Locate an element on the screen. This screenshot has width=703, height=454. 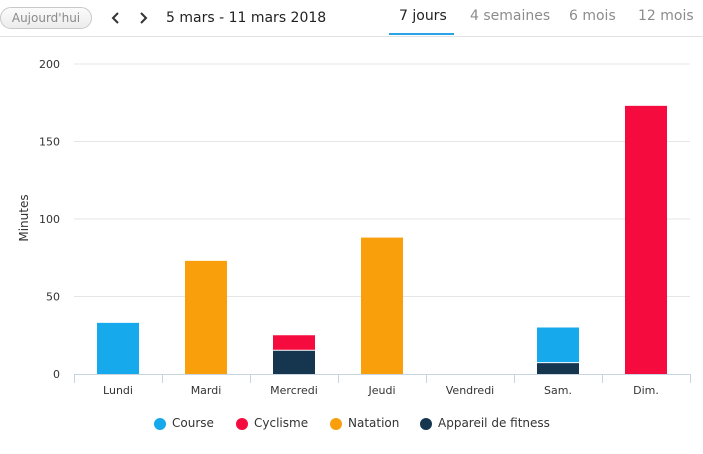
bar-appareil-de-fitness-mercredi is located at coordinates (294, 362).